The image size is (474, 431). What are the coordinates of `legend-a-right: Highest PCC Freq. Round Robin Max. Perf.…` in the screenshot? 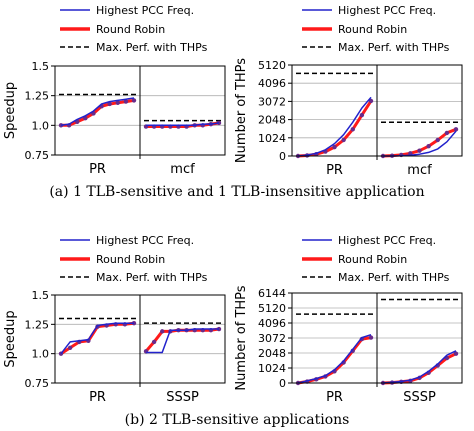 It's located at (376, 29).